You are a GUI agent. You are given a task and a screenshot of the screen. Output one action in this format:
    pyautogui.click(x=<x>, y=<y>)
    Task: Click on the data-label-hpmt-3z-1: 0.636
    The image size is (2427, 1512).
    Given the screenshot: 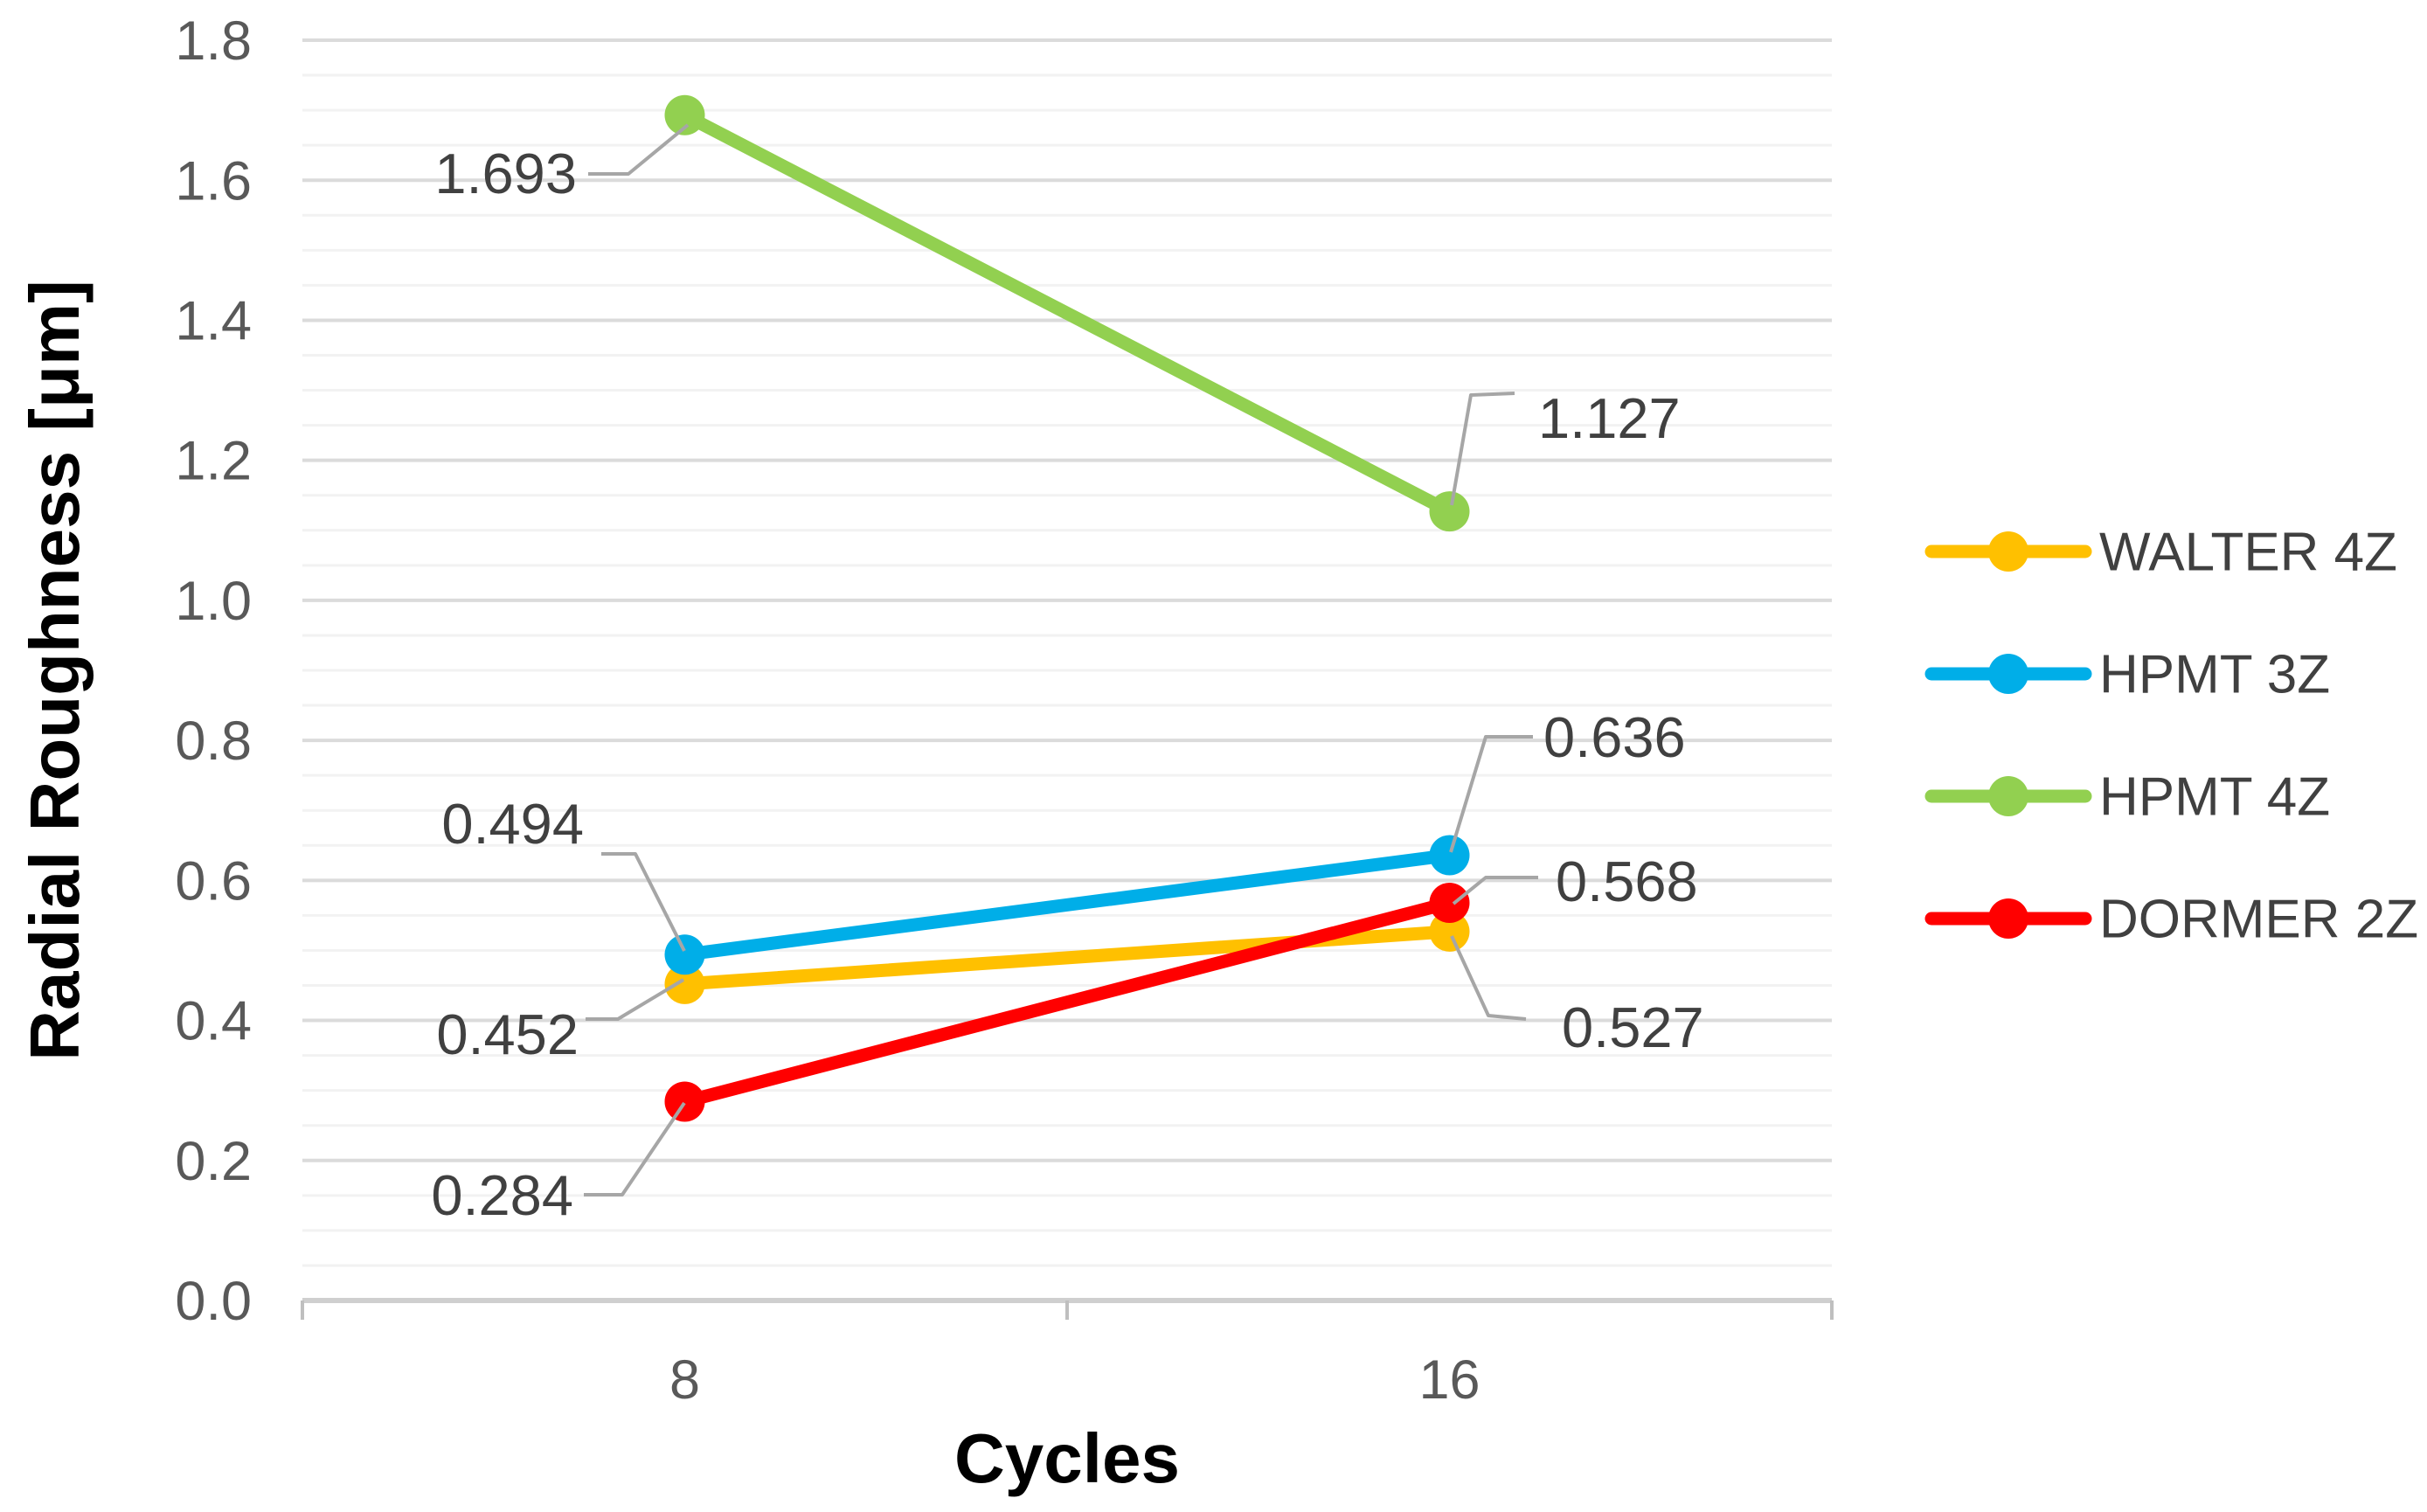 What is the action you would take?
    pyautogui.click(x=1614, y=737)
    